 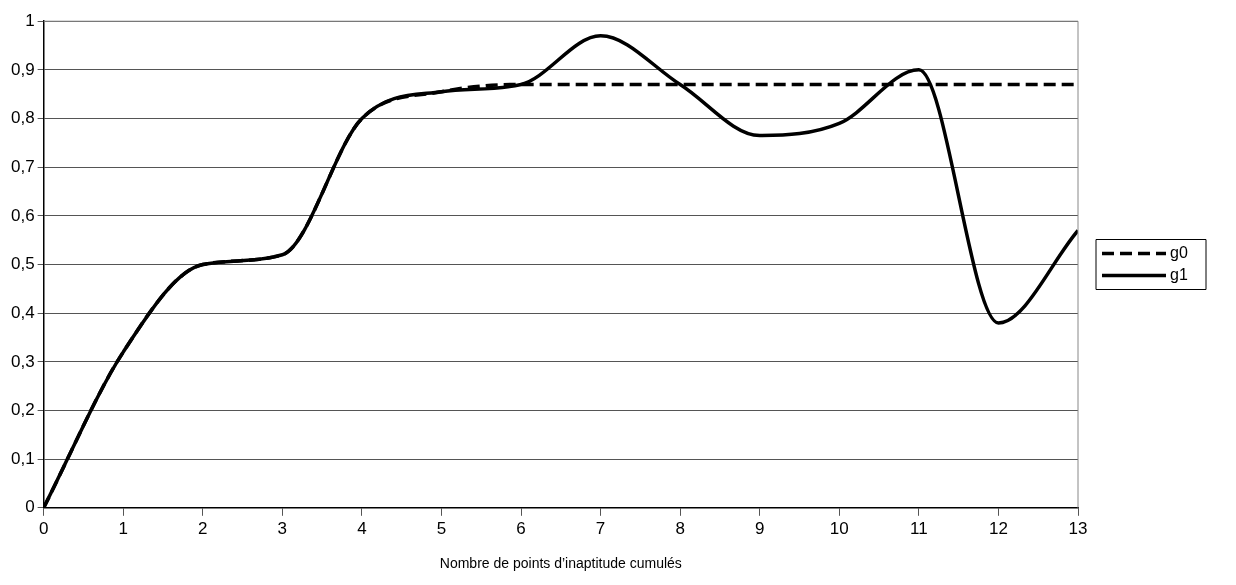 I want to click on x-tick-label: 12, so click(x=998, y=528).